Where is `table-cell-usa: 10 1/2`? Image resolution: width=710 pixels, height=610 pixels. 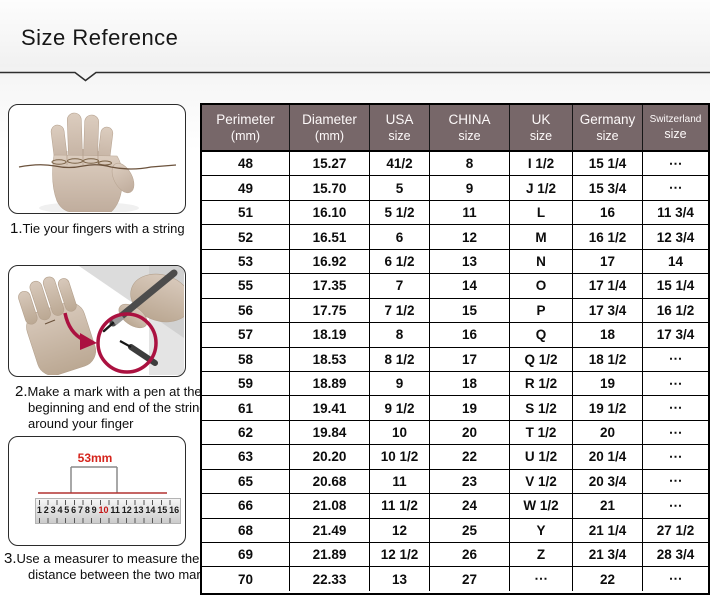 table-cell-usa: 10 1/2 is located at coordinates (400, 457).